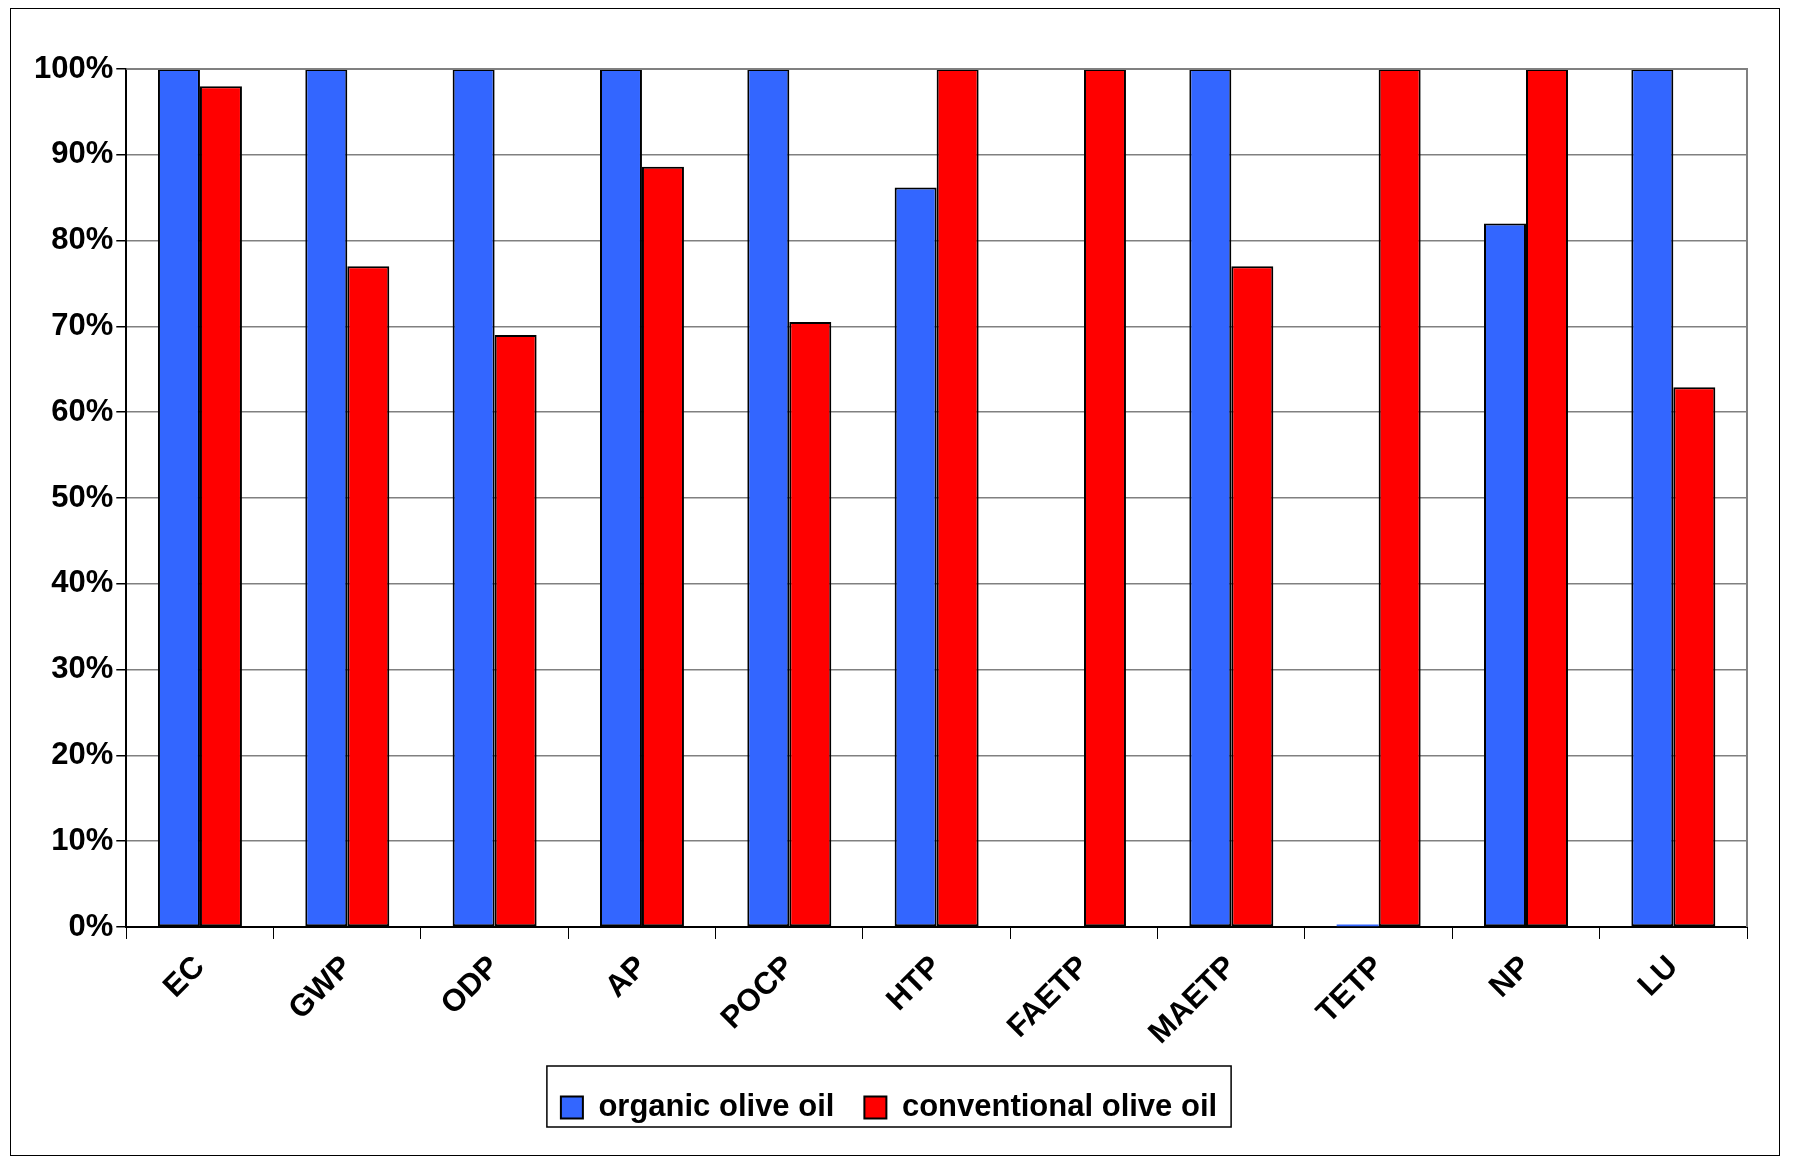 The height and width of the screenshot is (1161, 1793). I want to click on y-tick-label: 40%, so click(82, 582).